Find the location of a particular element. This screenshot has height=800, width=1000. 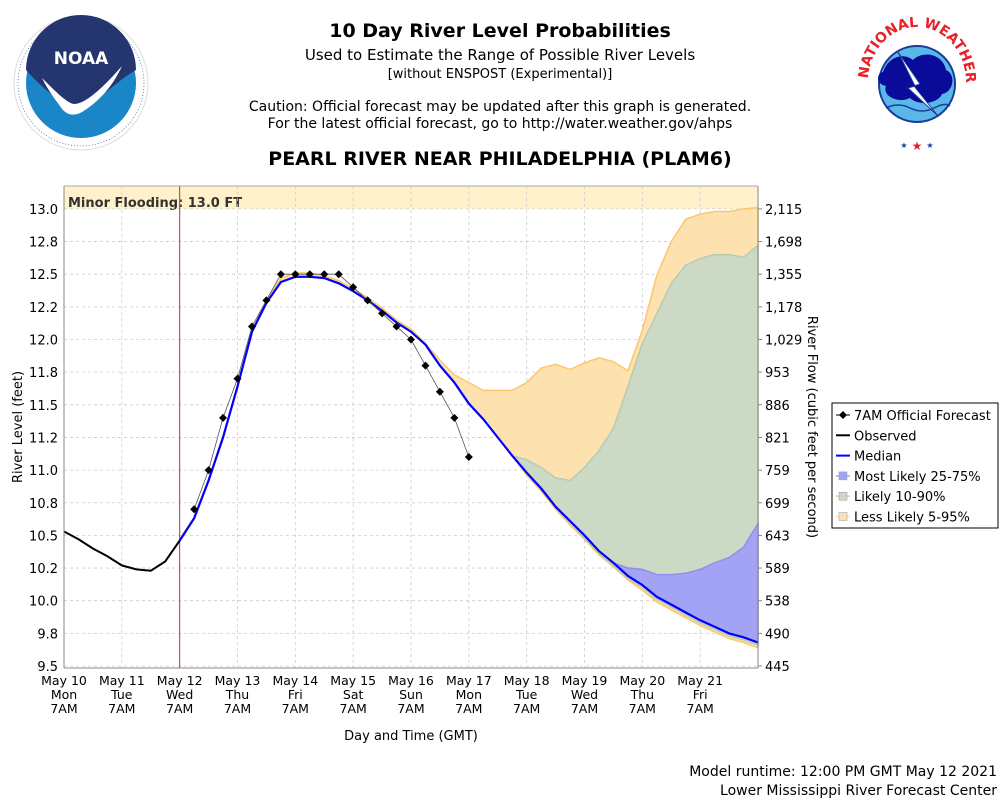

official-forecast-line is located at coordinates (331, 391).